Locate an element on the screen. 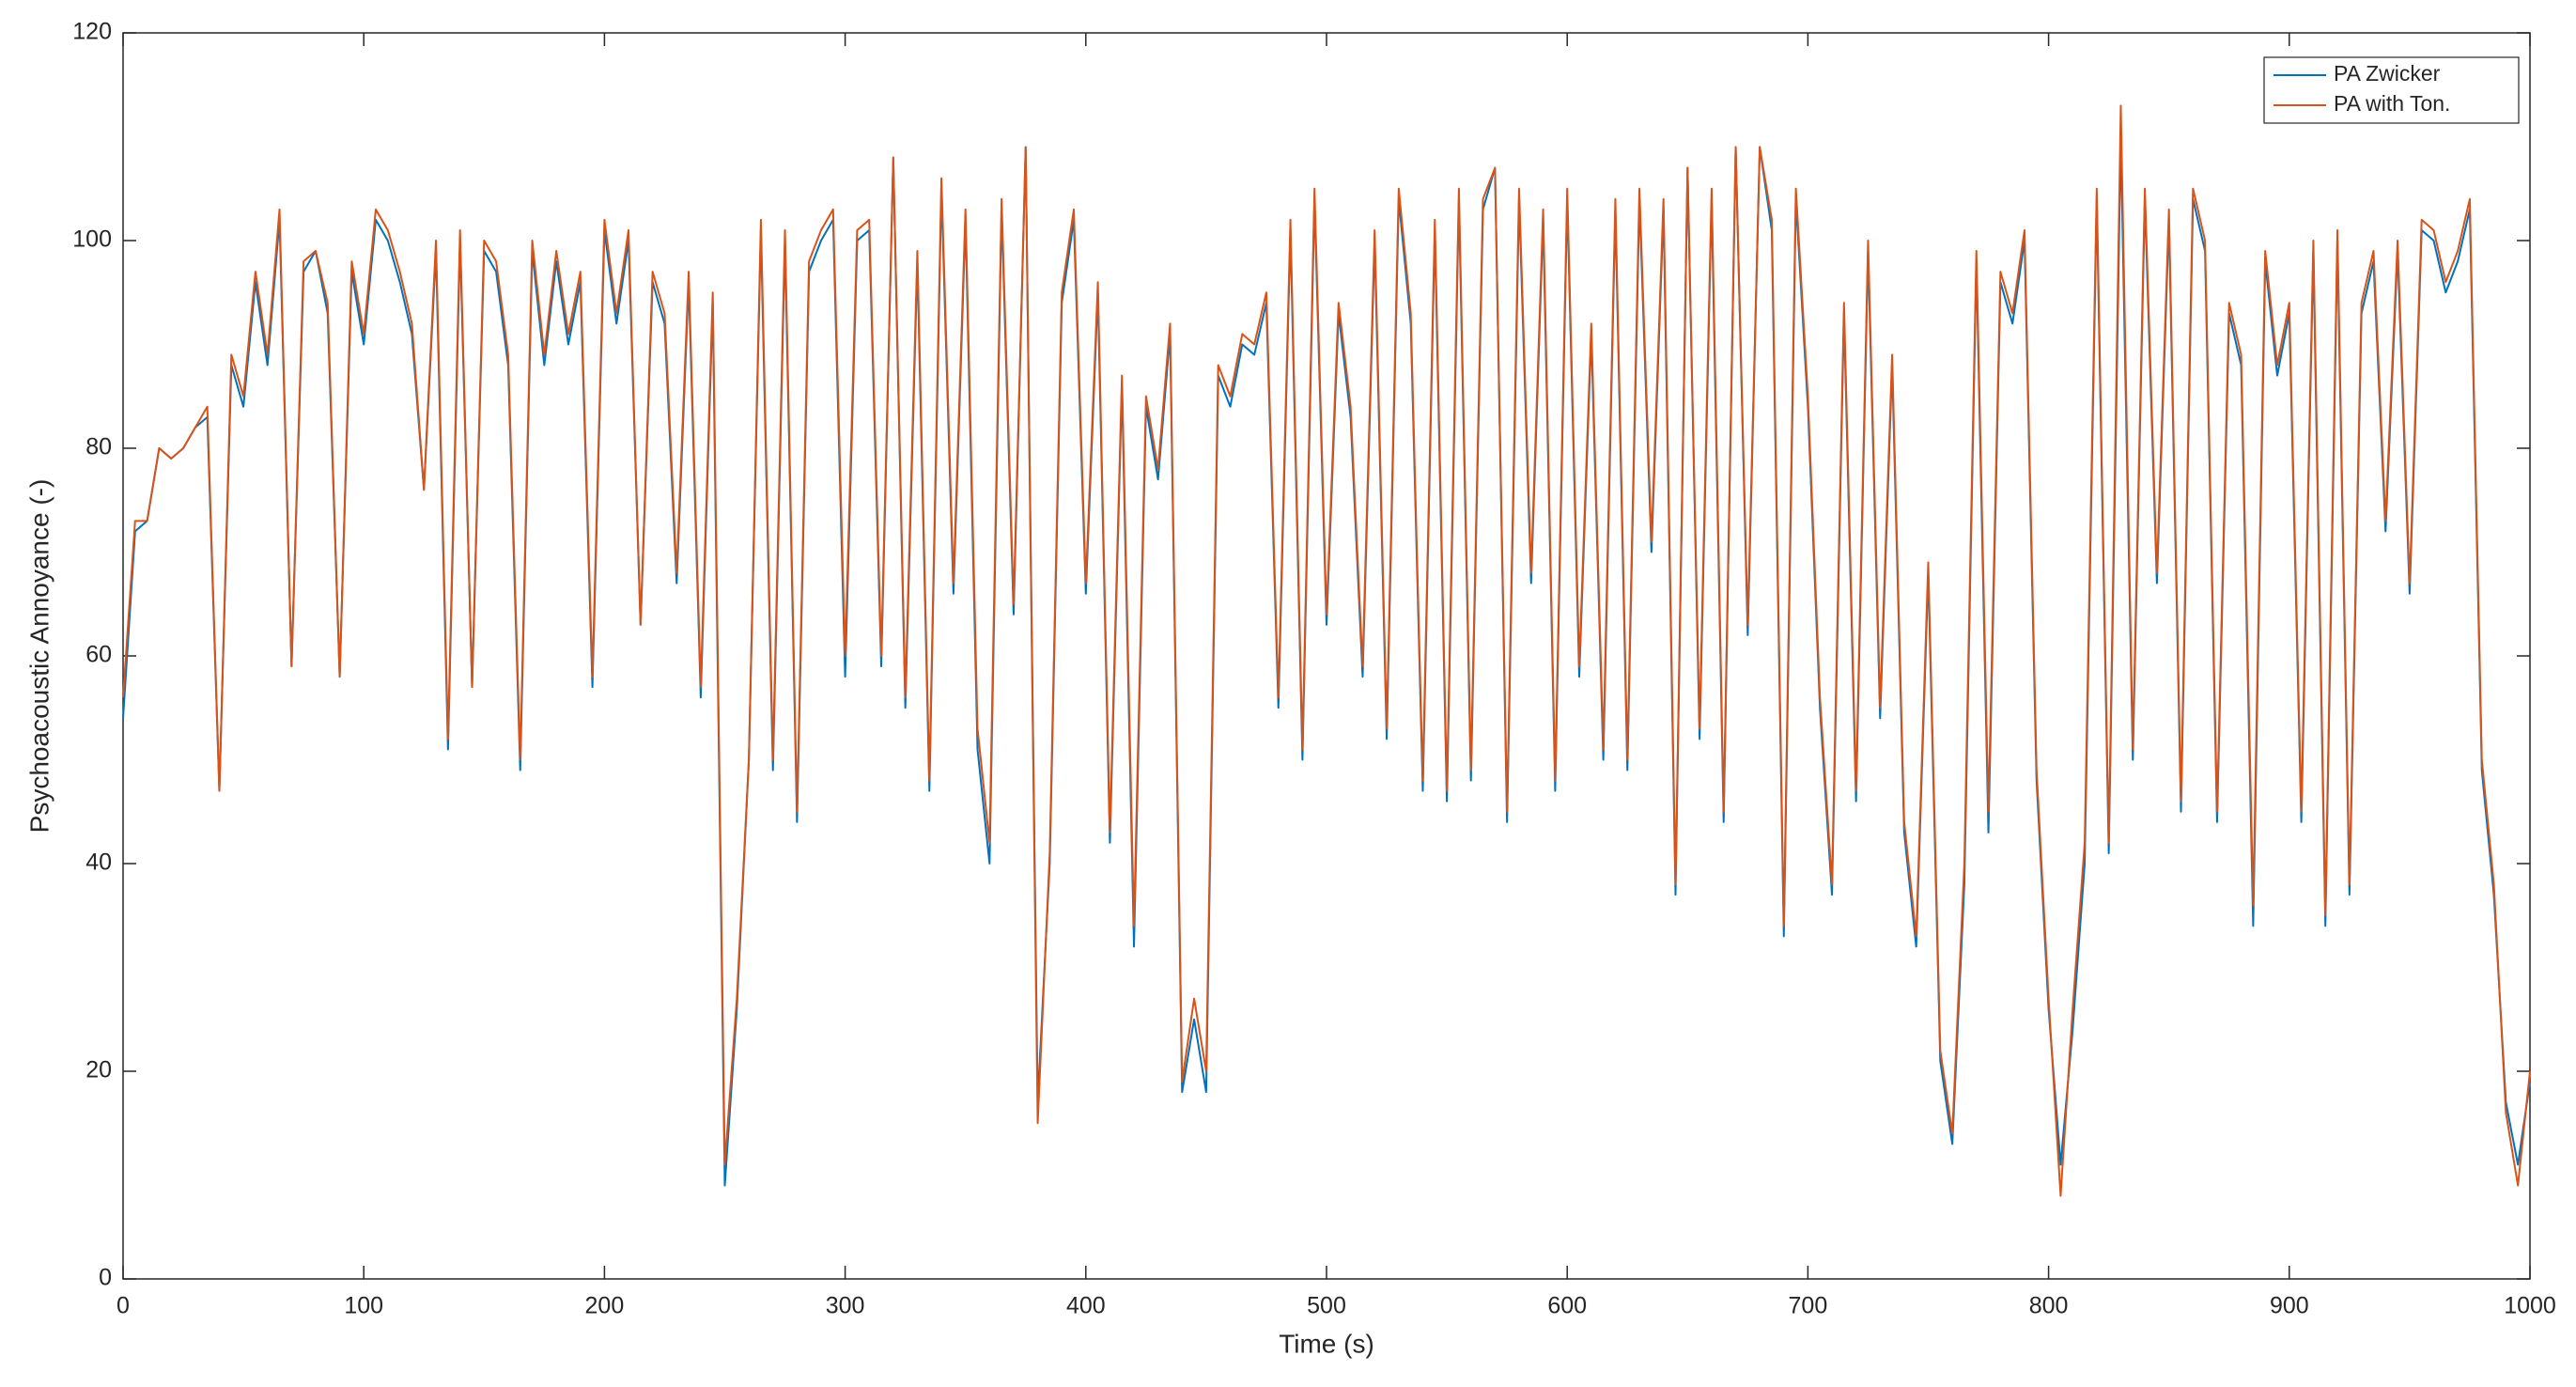 This screenshot has width=2576, height=1387. legend-label: PA Zwicker is located at coordinates (2388, 73).